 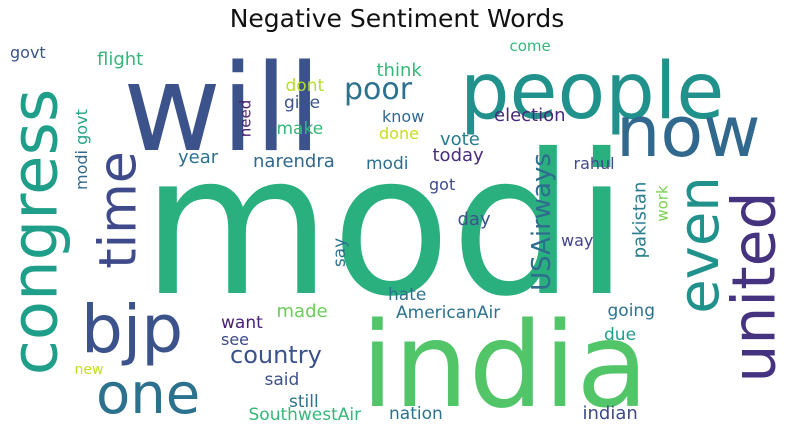 I want to click on word-usairways: USAirways, so click(x=541, y=222).